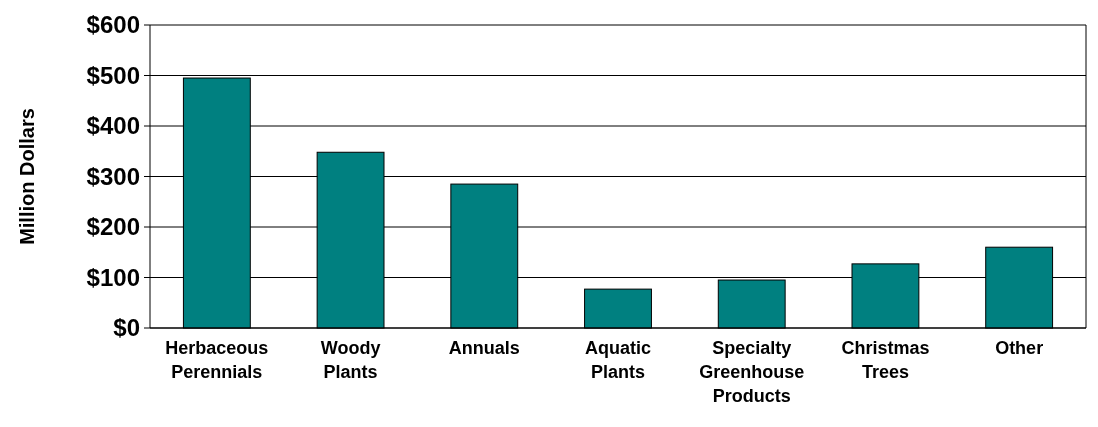  What do you see at coordinates (113, 176) in the screenshot?
I see `y-tick-label: $300` at bounding box center [113, 176].